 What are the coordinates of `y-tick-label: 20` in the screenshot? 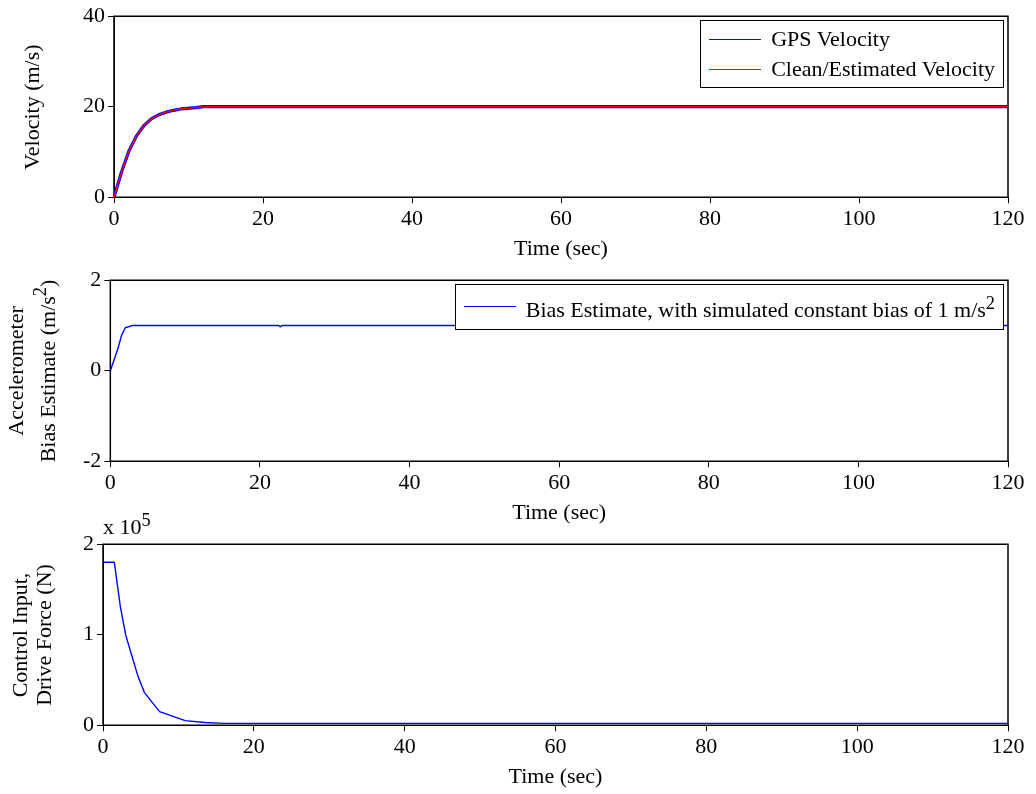 It's located at (94, 105).